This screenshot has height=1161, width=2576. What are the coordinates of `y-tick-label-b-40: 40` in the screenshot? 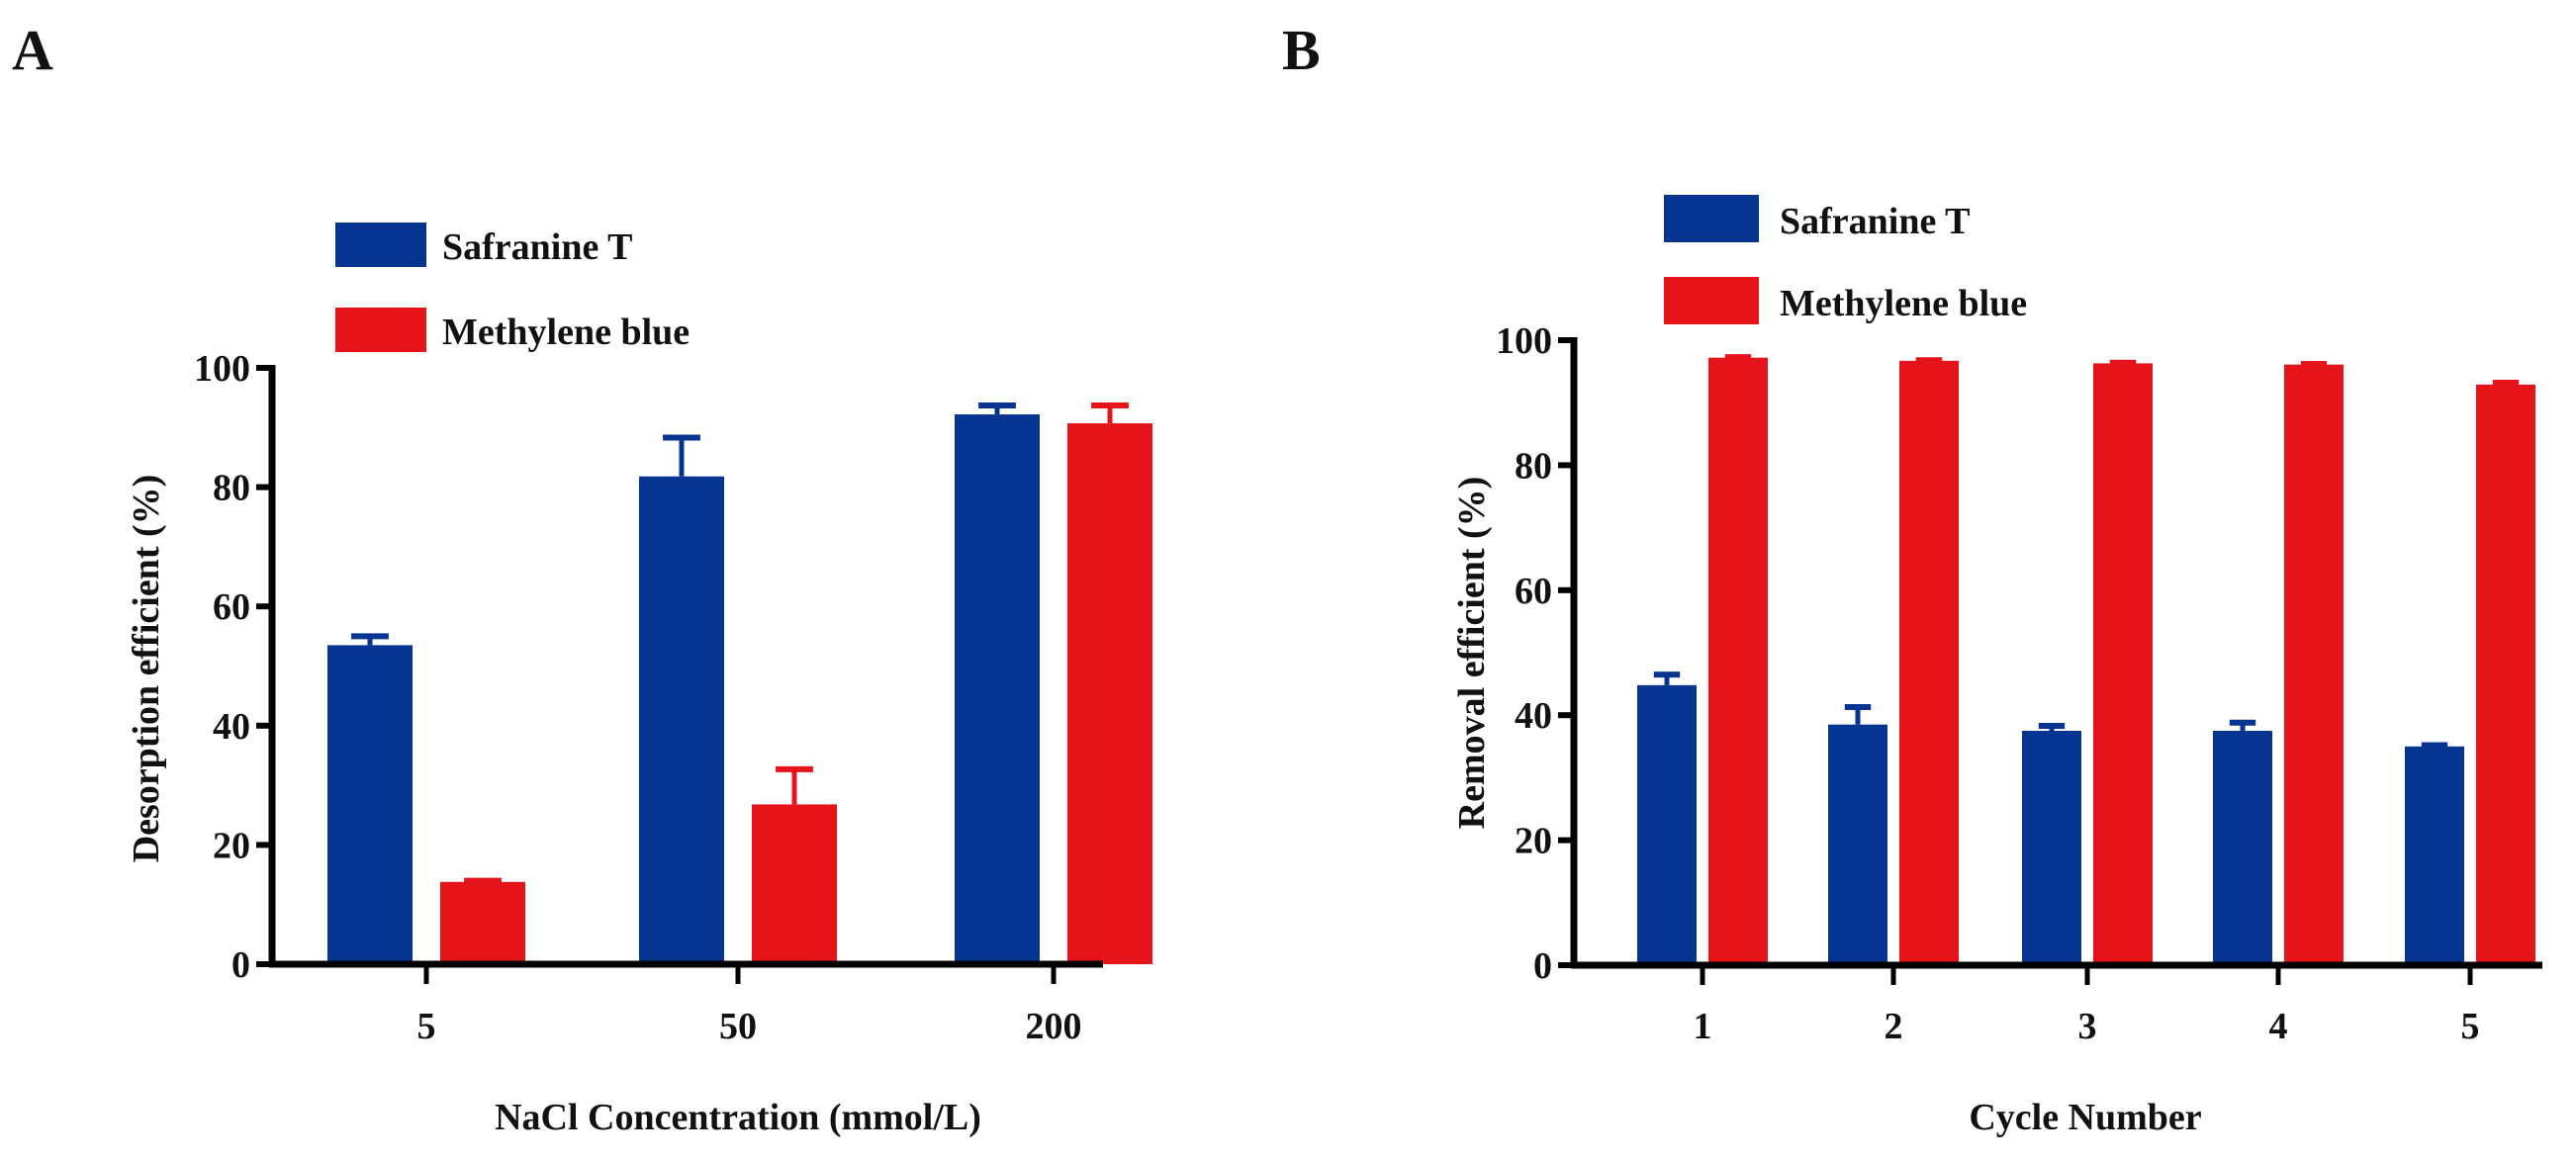 It's located at (1534, 716).